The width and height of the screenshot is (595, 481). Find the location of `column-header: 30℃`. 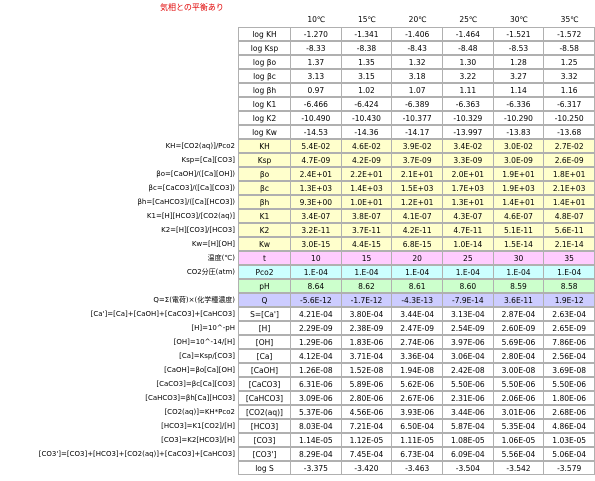

column-header: 30℃ is located at coordinates (519, 19).